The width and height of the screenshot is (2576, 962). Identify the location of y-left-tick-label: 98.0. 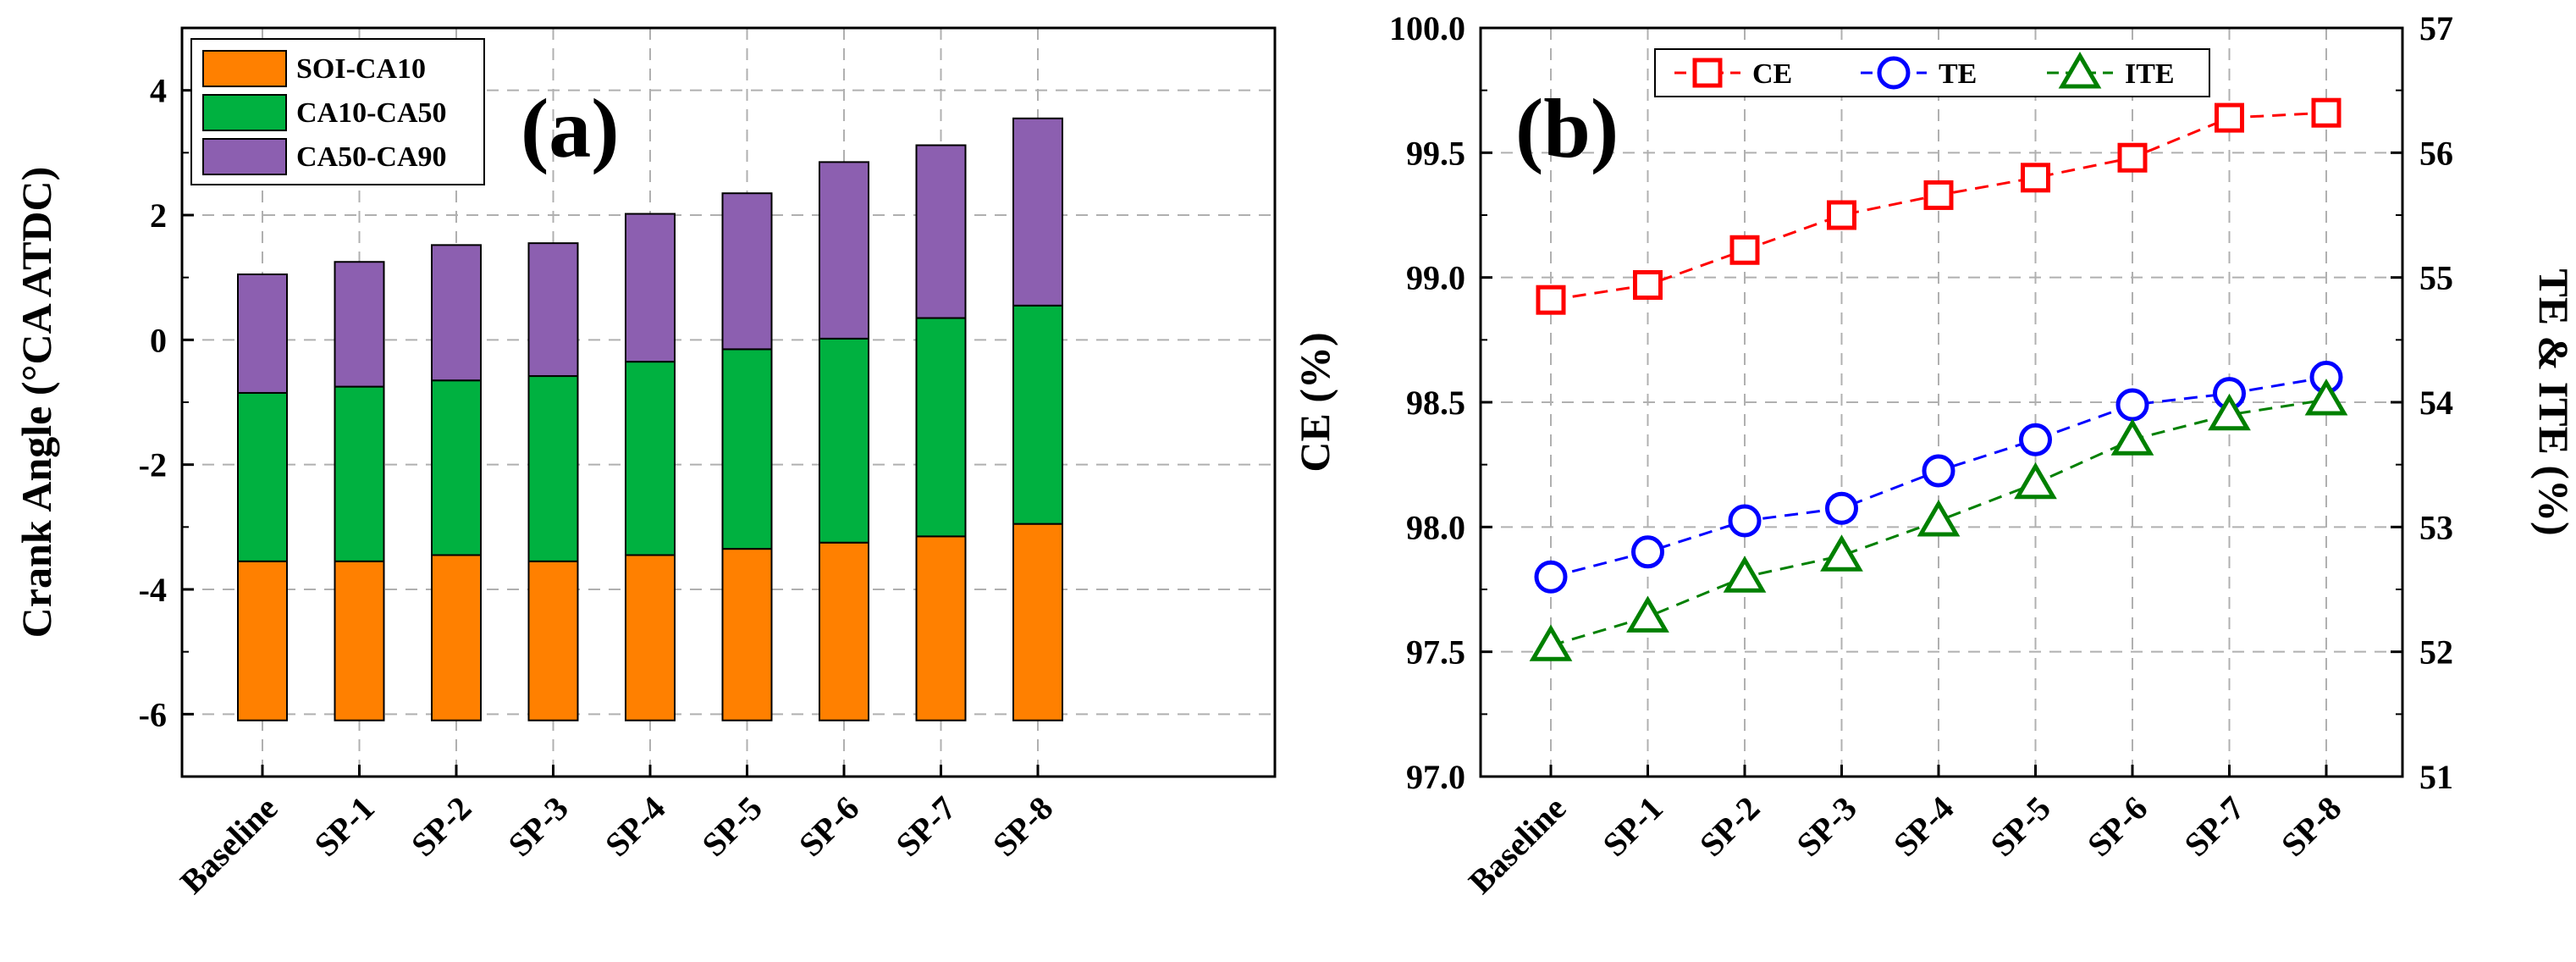
(1436, 527).